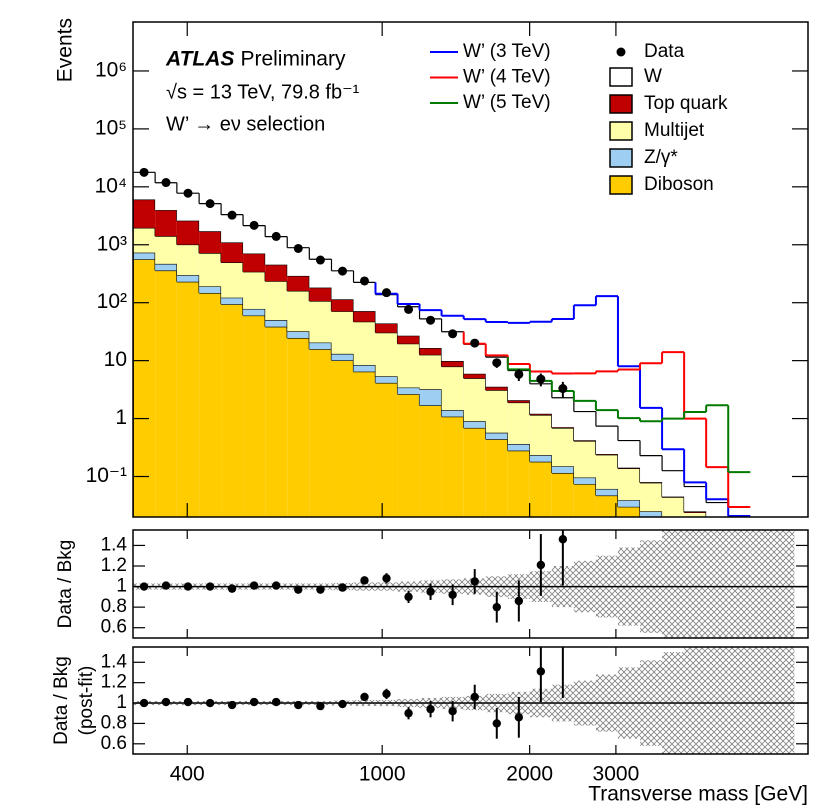 This screenshot has width=830, height=810. Describe the element at coordinates (674, 130) in the screenshot. I see `legend-label: Multijet` at that location.